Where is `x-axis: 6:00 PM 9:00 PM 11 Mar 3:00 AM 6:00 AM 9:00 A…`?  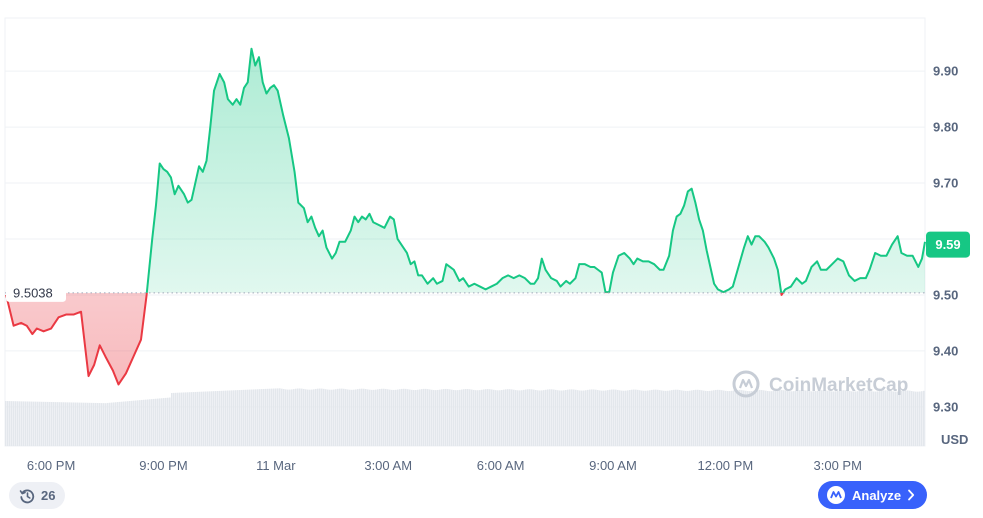 x-axis: 6:00 PM 9:00 PM 11 Mar 3:00 AM 6:00 AM 9:00 A… is located at coordinates (444, 465).